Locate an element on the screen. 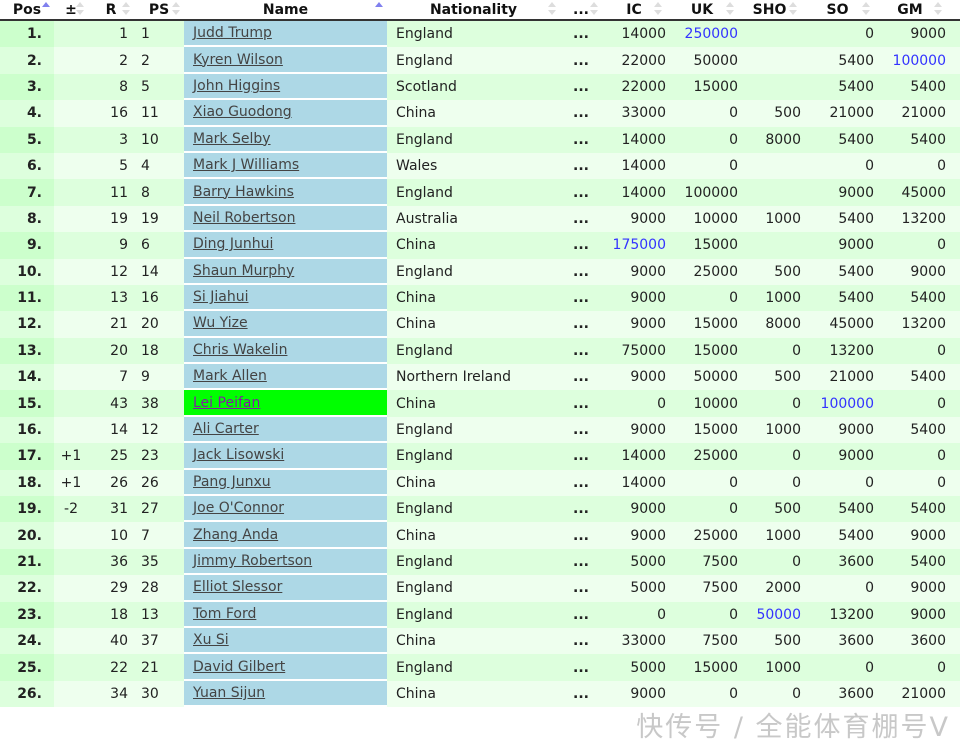 The width and height of the screenshot is (960, 751). column-header-chg: ± is located at coordinates (71, 10).